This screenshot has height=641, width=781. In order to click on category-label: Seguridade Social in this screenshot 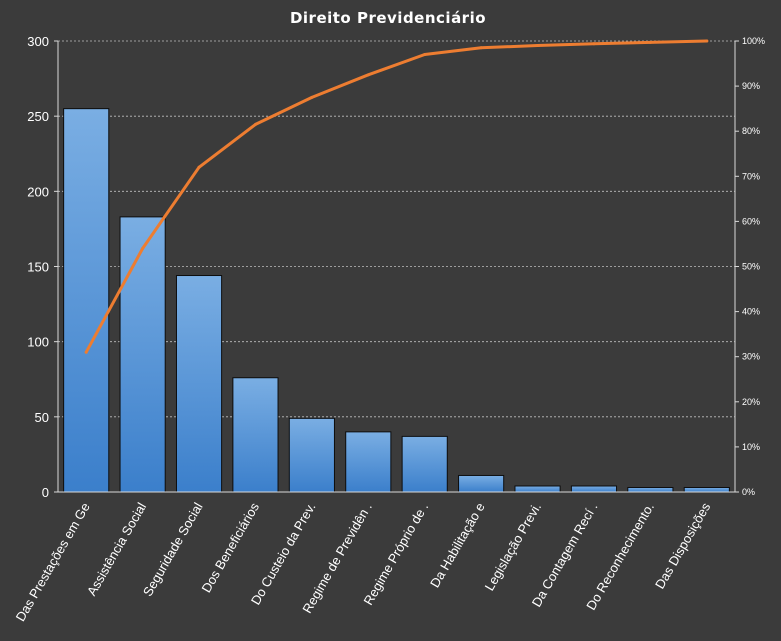, I will do `click(173, 549)`.